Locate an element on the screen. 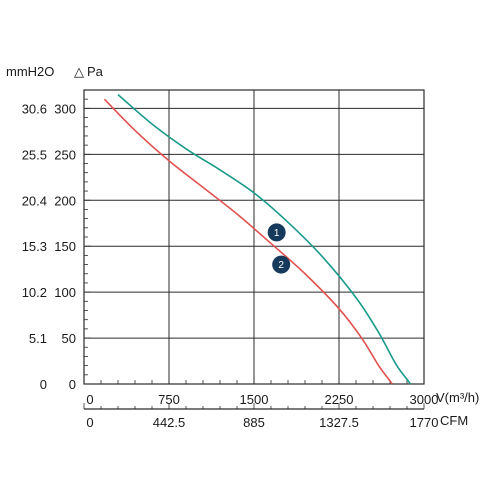 The width and height of the screenshot is (500, 500). y-tick-label-pa: 100 is located at coordinates (65, 292).